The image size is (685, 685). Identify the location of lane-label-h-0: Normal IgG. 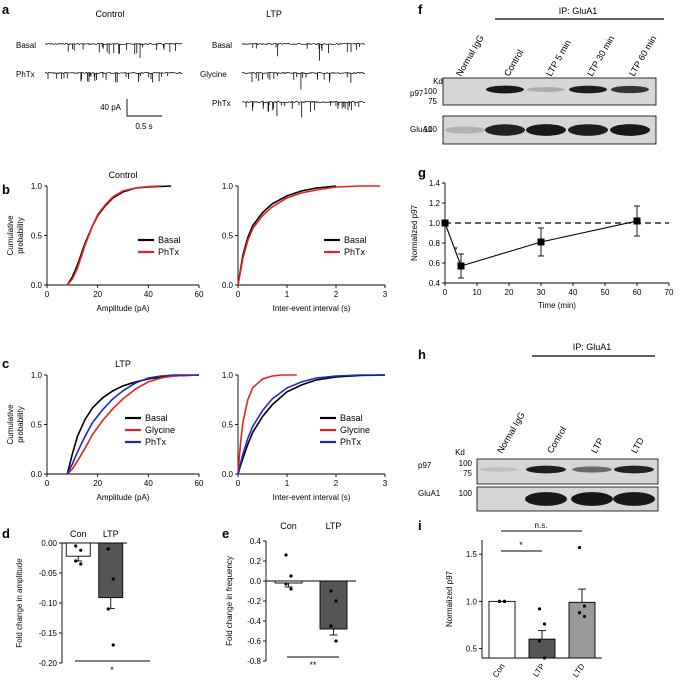
(511, 432).